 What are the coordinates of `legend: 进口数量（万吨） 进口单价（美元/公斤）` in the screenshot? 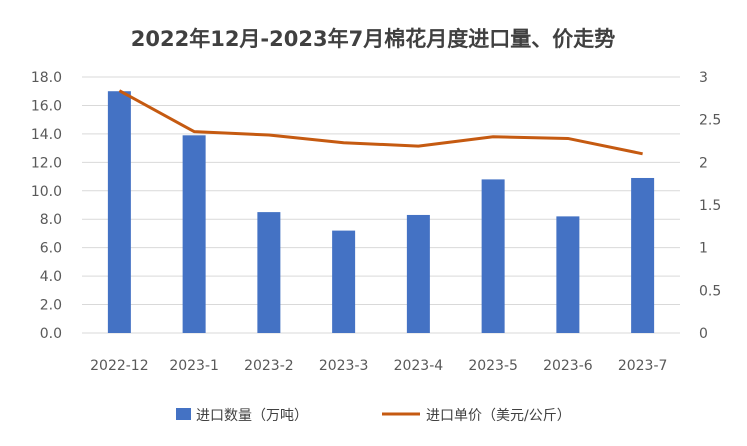 It's located at (373, 416).